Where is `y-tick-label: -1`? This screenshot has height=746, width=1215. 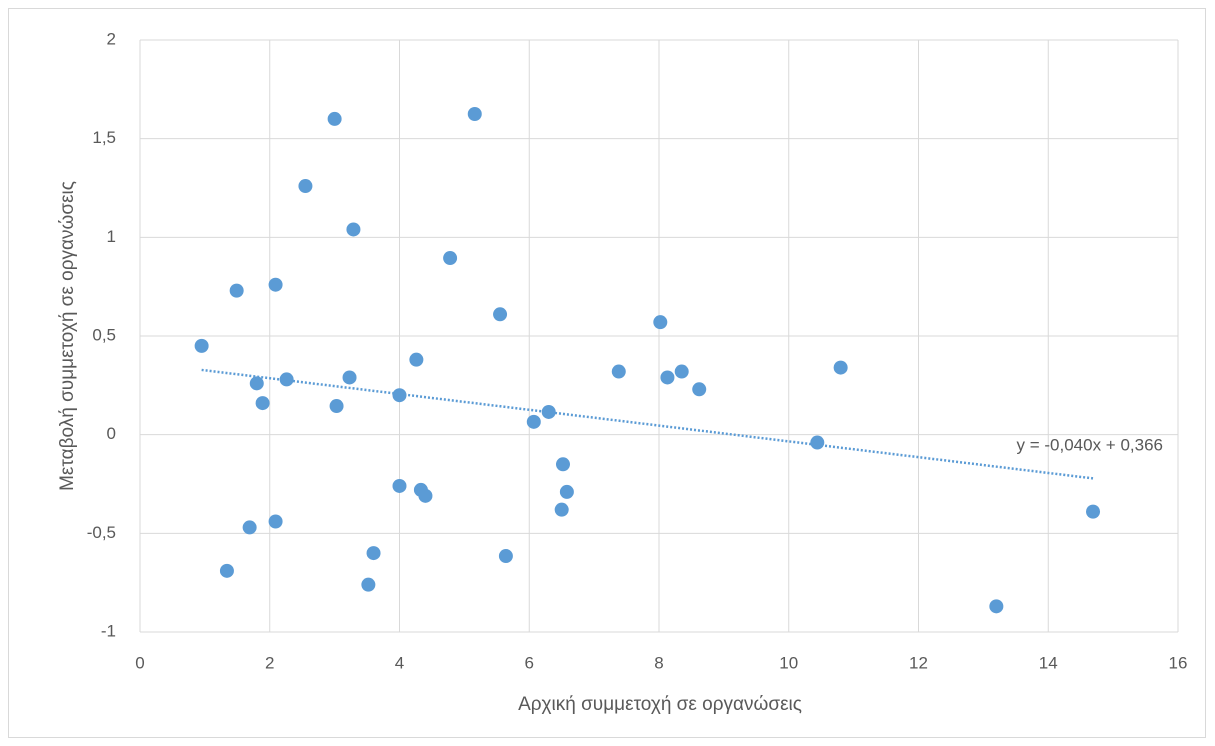 y-tick-label: -1 is located at coordinates (108, 630).